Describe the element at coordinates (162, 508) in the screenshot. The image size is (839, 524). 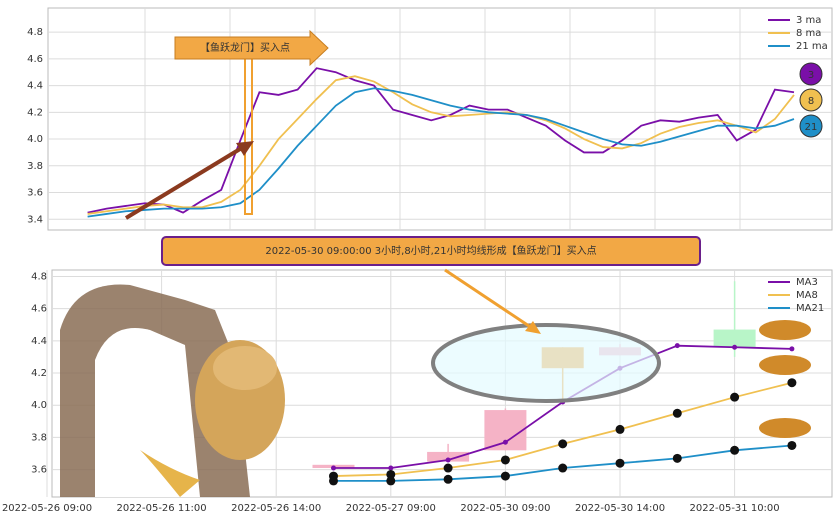
I see `x-tick-label: 2022-05-26 11:00` at that location.